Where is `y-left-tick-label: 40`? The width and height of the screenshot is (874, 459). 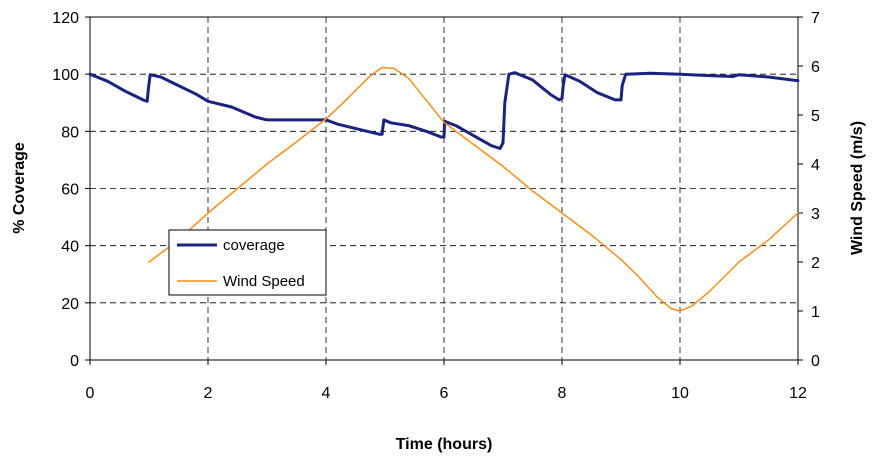 y-left-tick-label: 40 is located at coordinates (70, 247).